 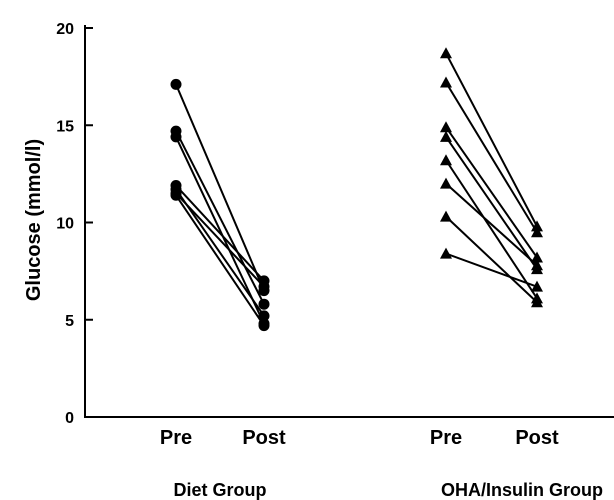 I want to click on y-axis-ticks: 0 5 10 15 20, so click(x=74, y=224).